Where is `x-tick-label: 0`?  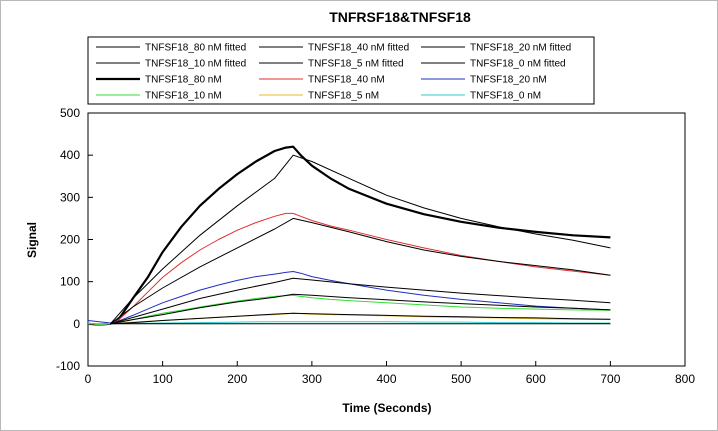
x-tick-label: 0 is located at coordinates (88, 379).